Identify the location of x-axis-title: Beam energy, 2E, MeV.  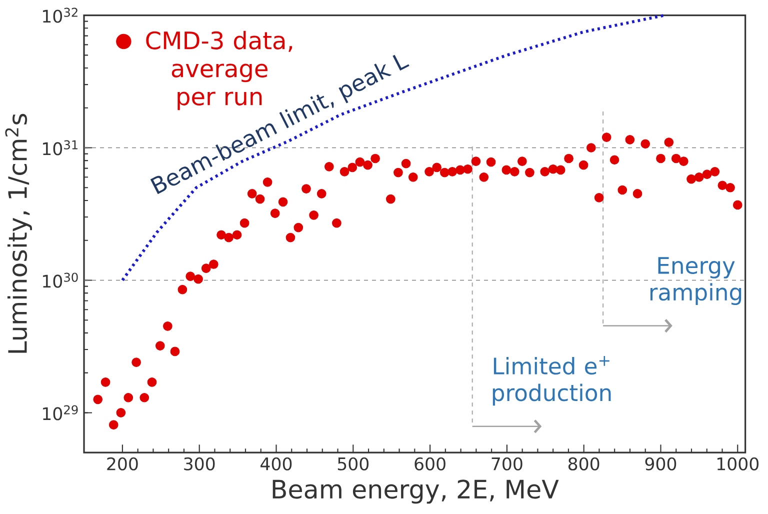
(415, 492).